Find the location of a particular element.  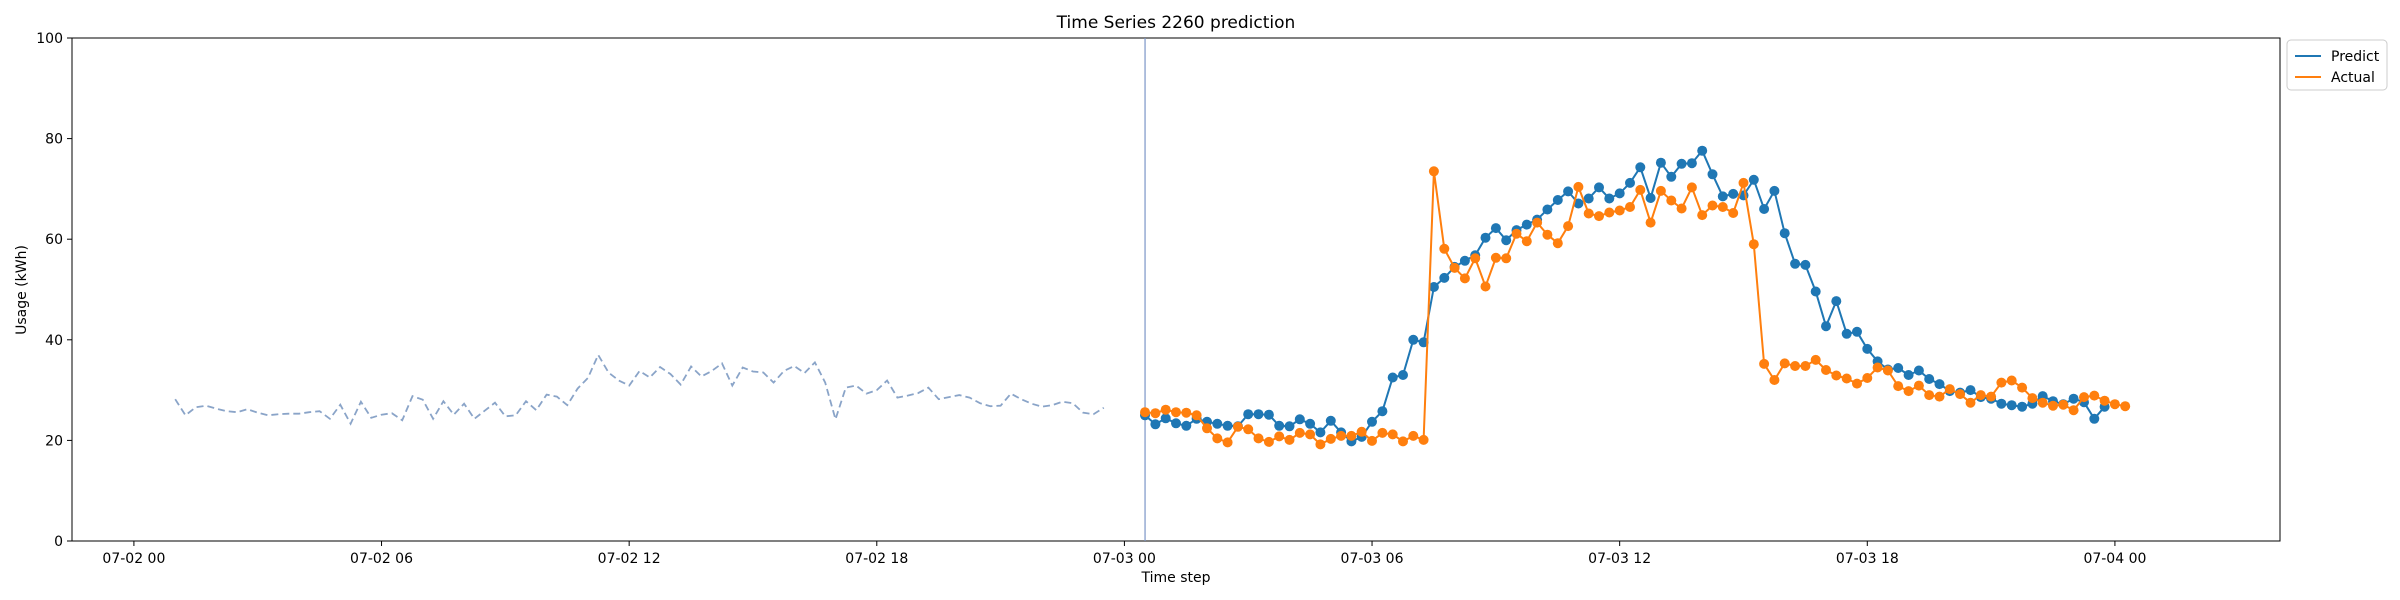

x-tick-label: 07-02 12 is located at coordinates (629, 559).